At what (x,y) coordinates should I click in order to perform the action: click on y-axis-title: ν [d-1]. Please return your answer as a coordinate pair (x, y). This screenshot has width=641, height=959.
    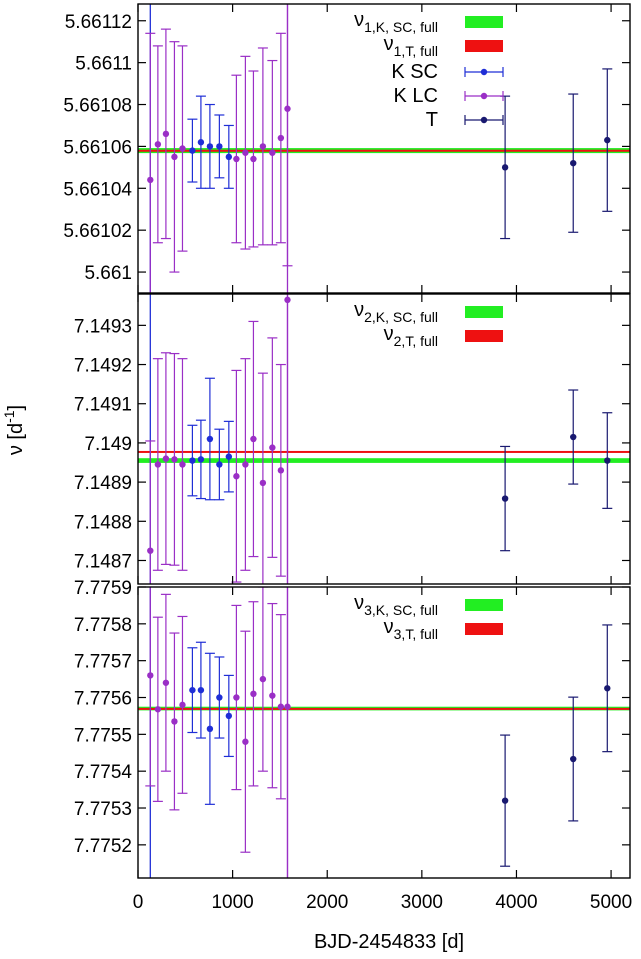
    Looking at the image, I should click on (14, 430).